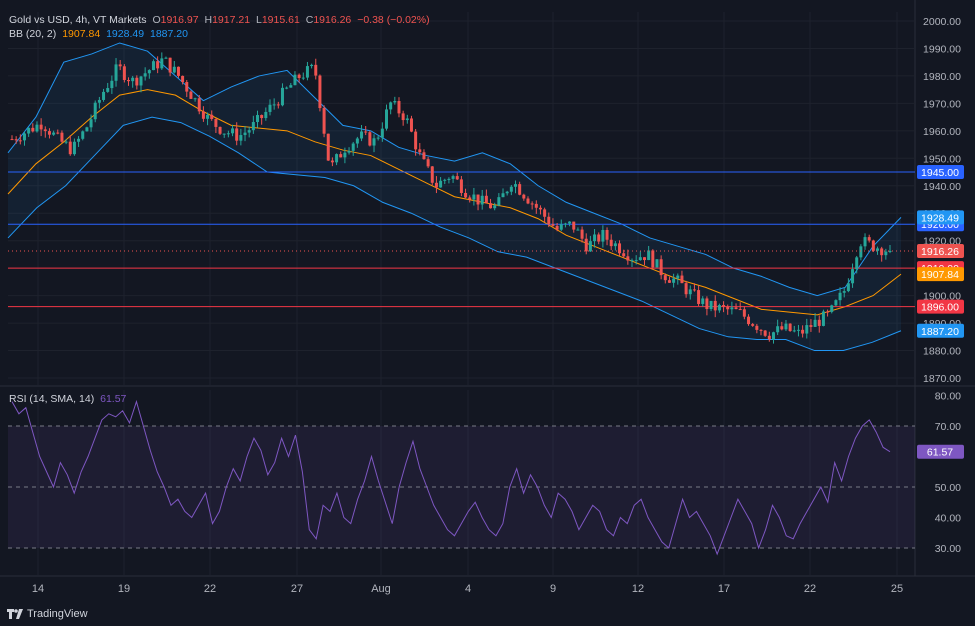  I want to click on bb-lower-value: 1887.20, so click(168, 34).